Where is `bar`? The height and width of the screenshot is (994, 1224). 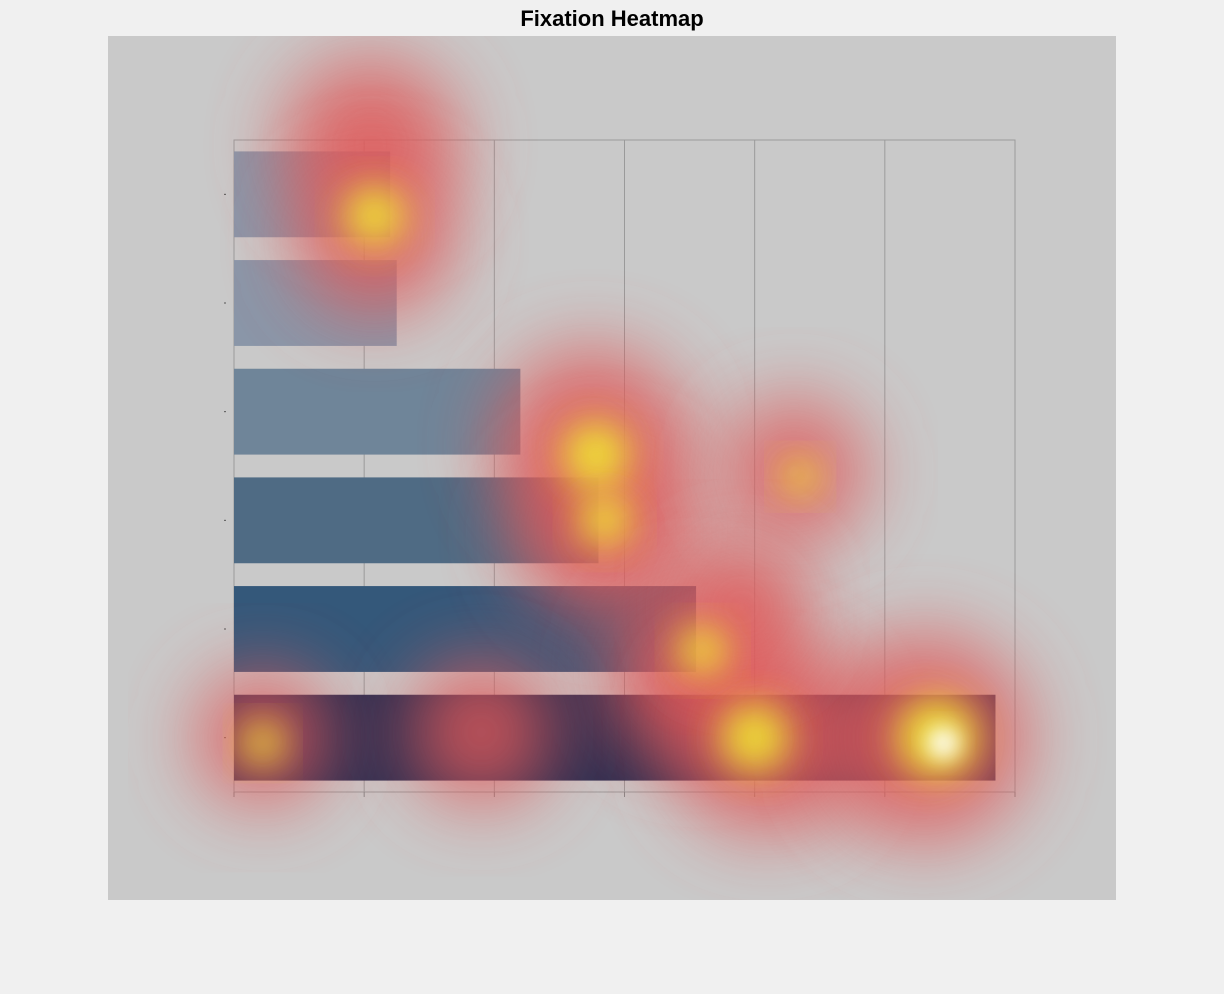 bar is located at coordinates (377, 411).